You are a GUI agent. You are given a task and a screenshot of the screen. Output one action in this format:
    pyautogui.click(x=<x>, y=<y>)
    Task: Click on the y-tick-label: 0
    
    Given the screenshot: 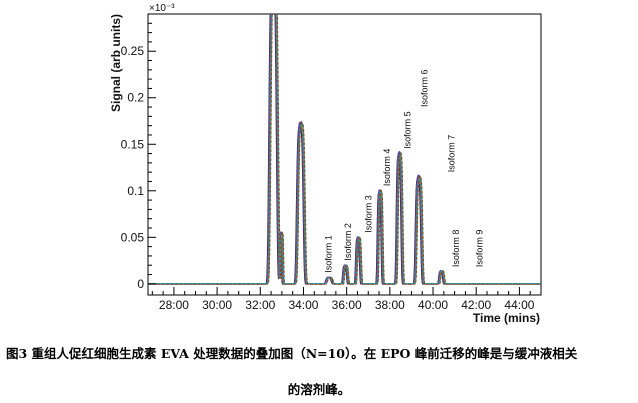 What is the action you would take?
    pyautogui.click(x=140, y=284)
    